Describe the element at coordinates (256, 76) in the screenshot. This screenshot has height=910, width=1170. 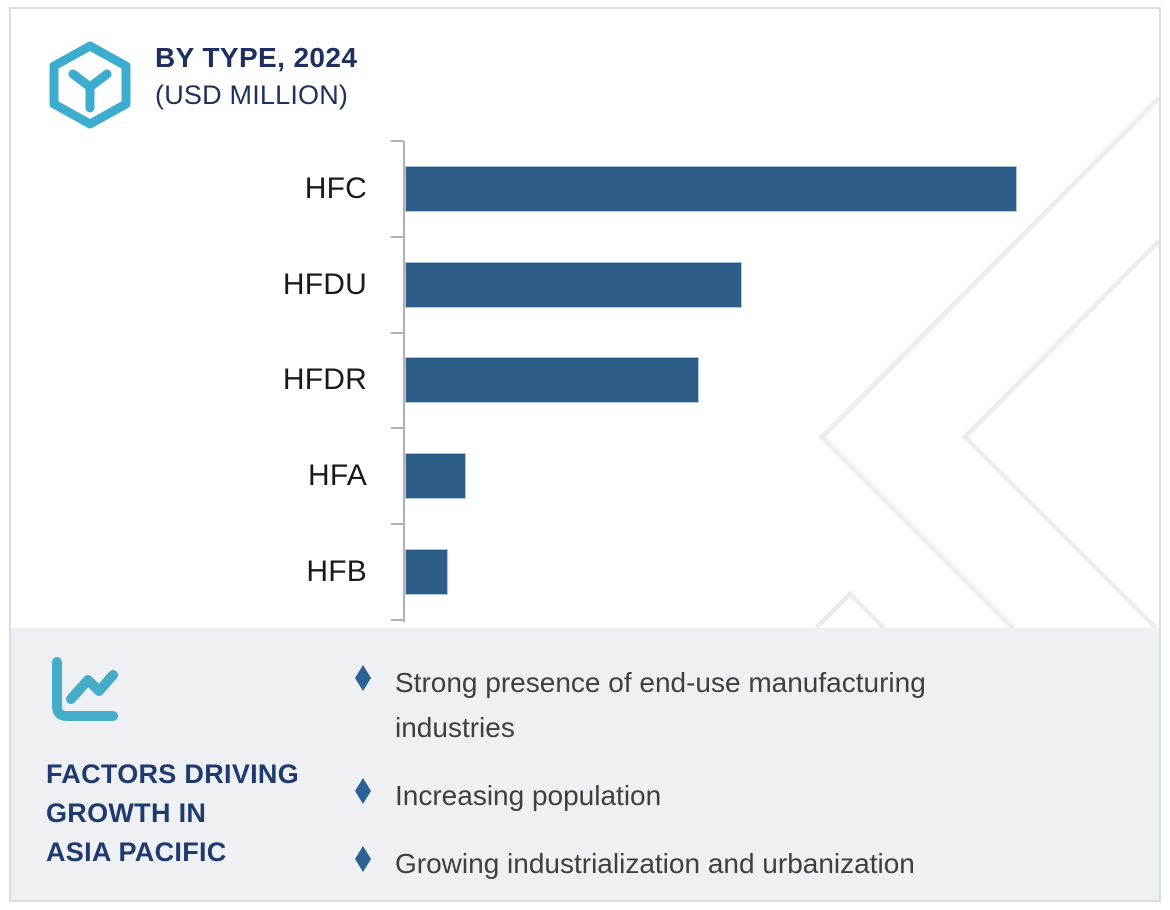
I see `chart-header: BY TYPE, 2024 (USD MILLION)` at that location.